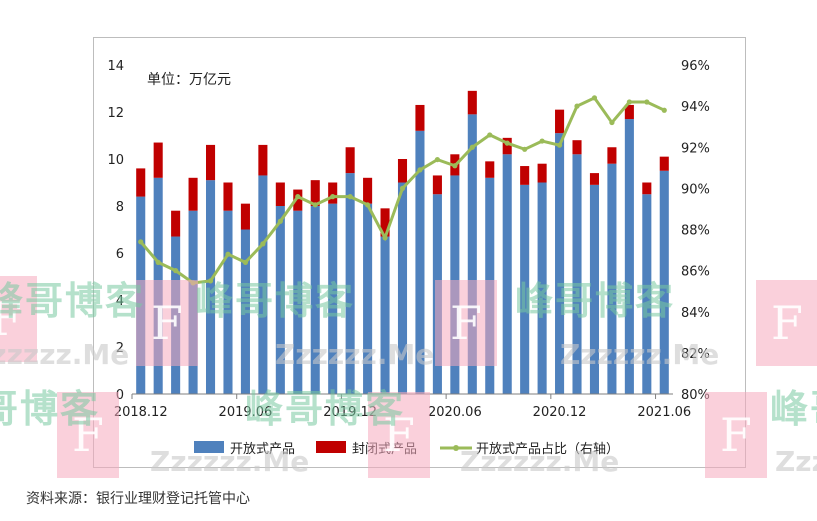 This screenshot has height=521, width=817. I want to click on y-left-tick-label: 0, so click(120, 395).